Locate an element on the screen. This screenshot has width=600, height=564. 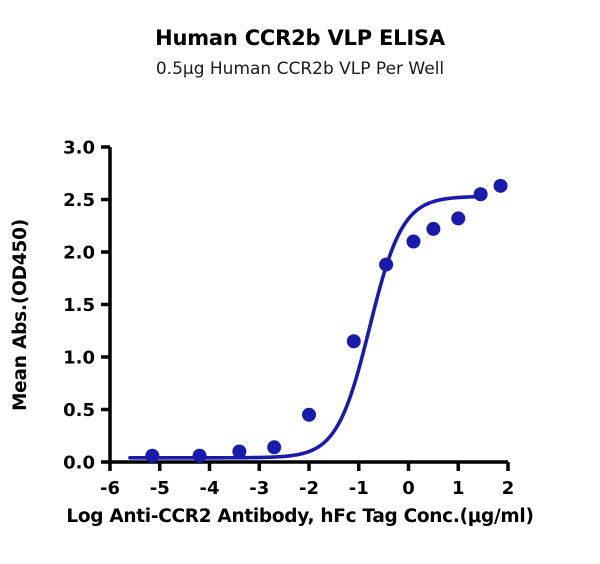
x-tick-label: 1 is located at coordinates (458, 488).